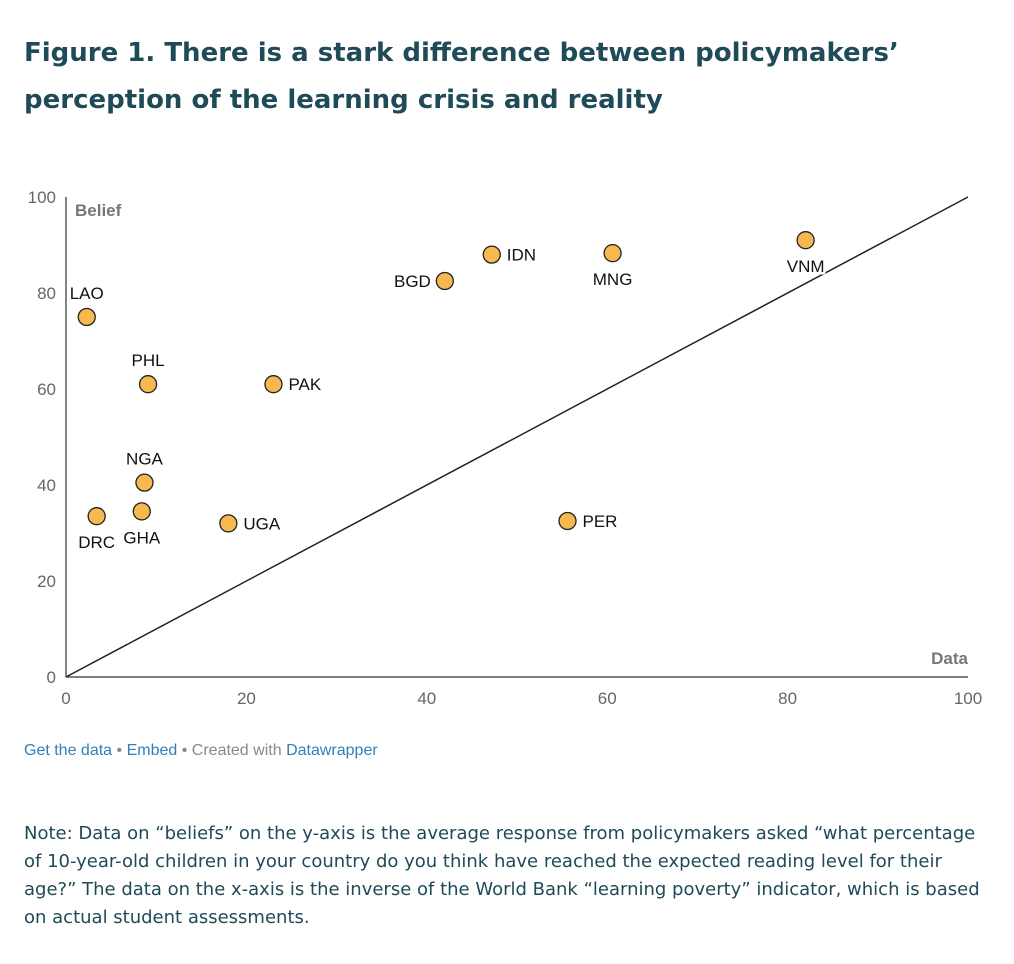 This screenshot has height=964, width=1014. What do you see at coordinates (46, 485) in the screenshot?
I see `y-tick-label: 40` at bounding box center [46, 485].